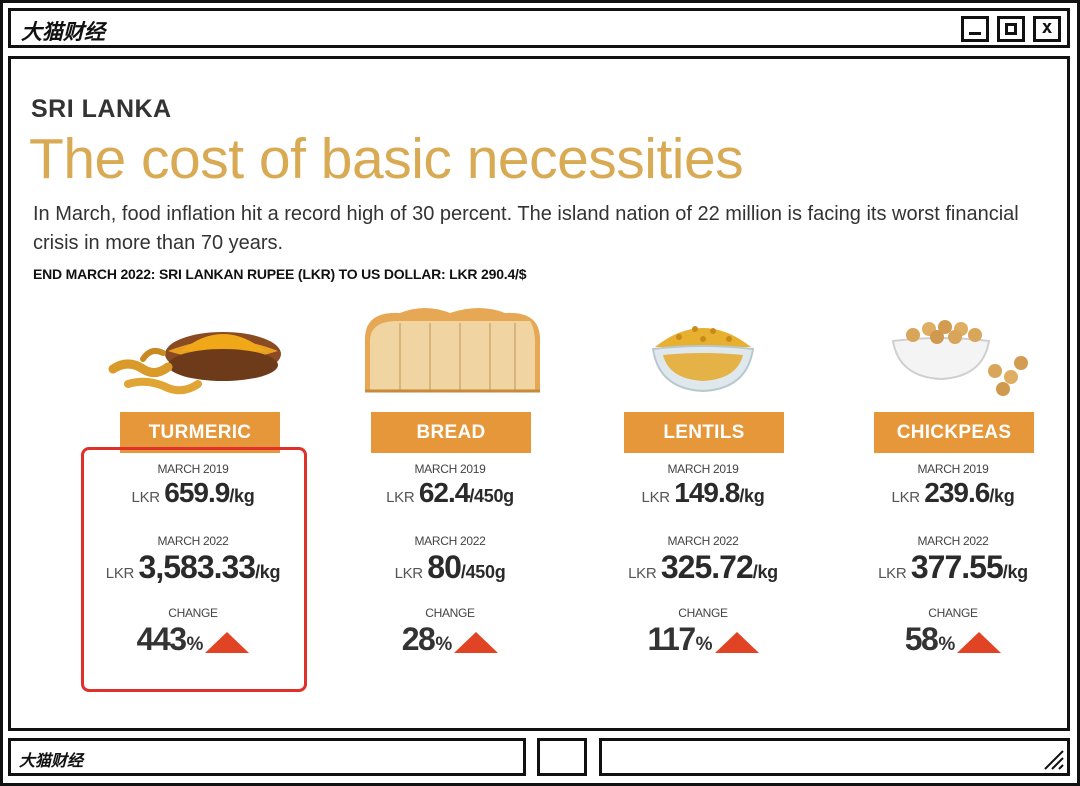 The height and width of the screenshot is (786, 1080). I want to click on turmeric-icon, so click(194, 363).